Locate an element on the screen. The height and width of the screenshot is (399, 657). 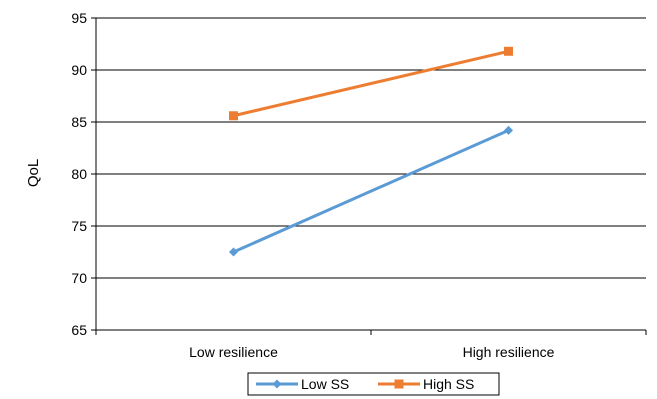
y-tick-label: 95 is located at coordinates (79, 18).